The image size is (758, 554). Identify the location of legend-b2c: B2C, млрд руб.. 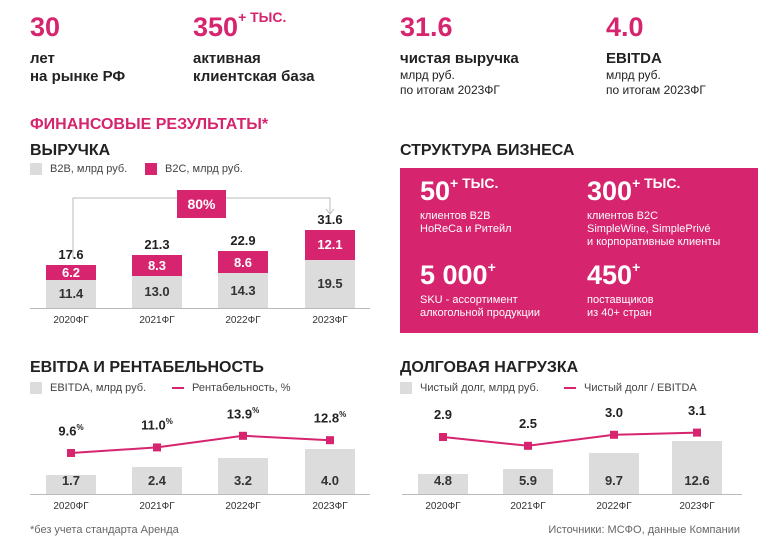
(194, 169).